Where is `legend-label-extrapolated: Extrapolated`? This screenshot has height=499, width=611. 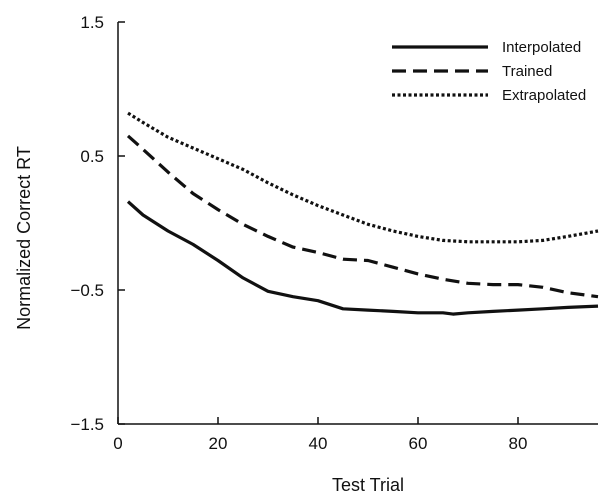
legend-label-extrapolated: Extrapolated is located at coordinates (544, 95).